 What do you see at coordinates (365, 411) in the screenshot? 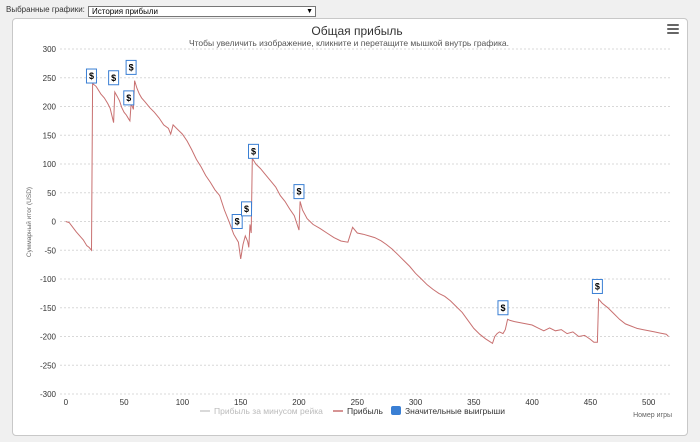
I see `legend-label: Прибыль` at bounding box center [365, 411].